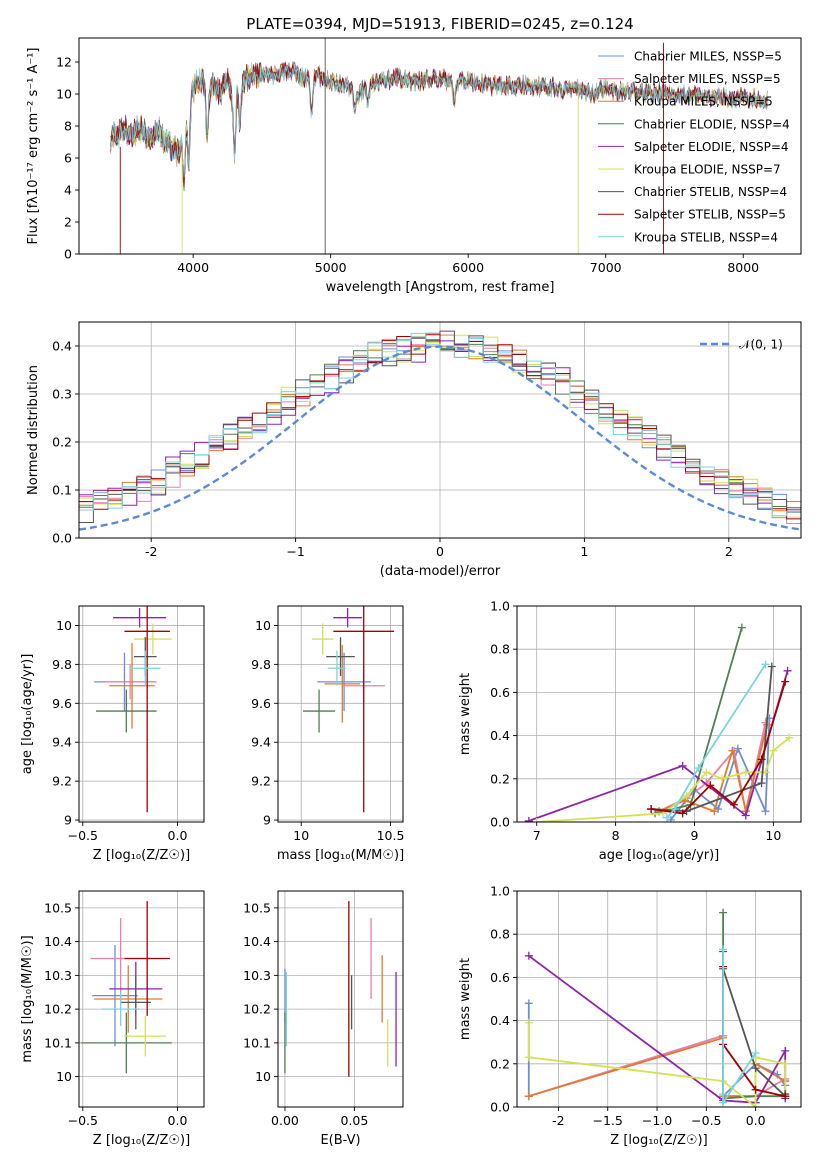 This screenshot has height=1170, width=819. What do you see at coordinates (257, 975) in the screenshot?
I see `y-tick-label: 10.3` at bounding box center [257, 975].